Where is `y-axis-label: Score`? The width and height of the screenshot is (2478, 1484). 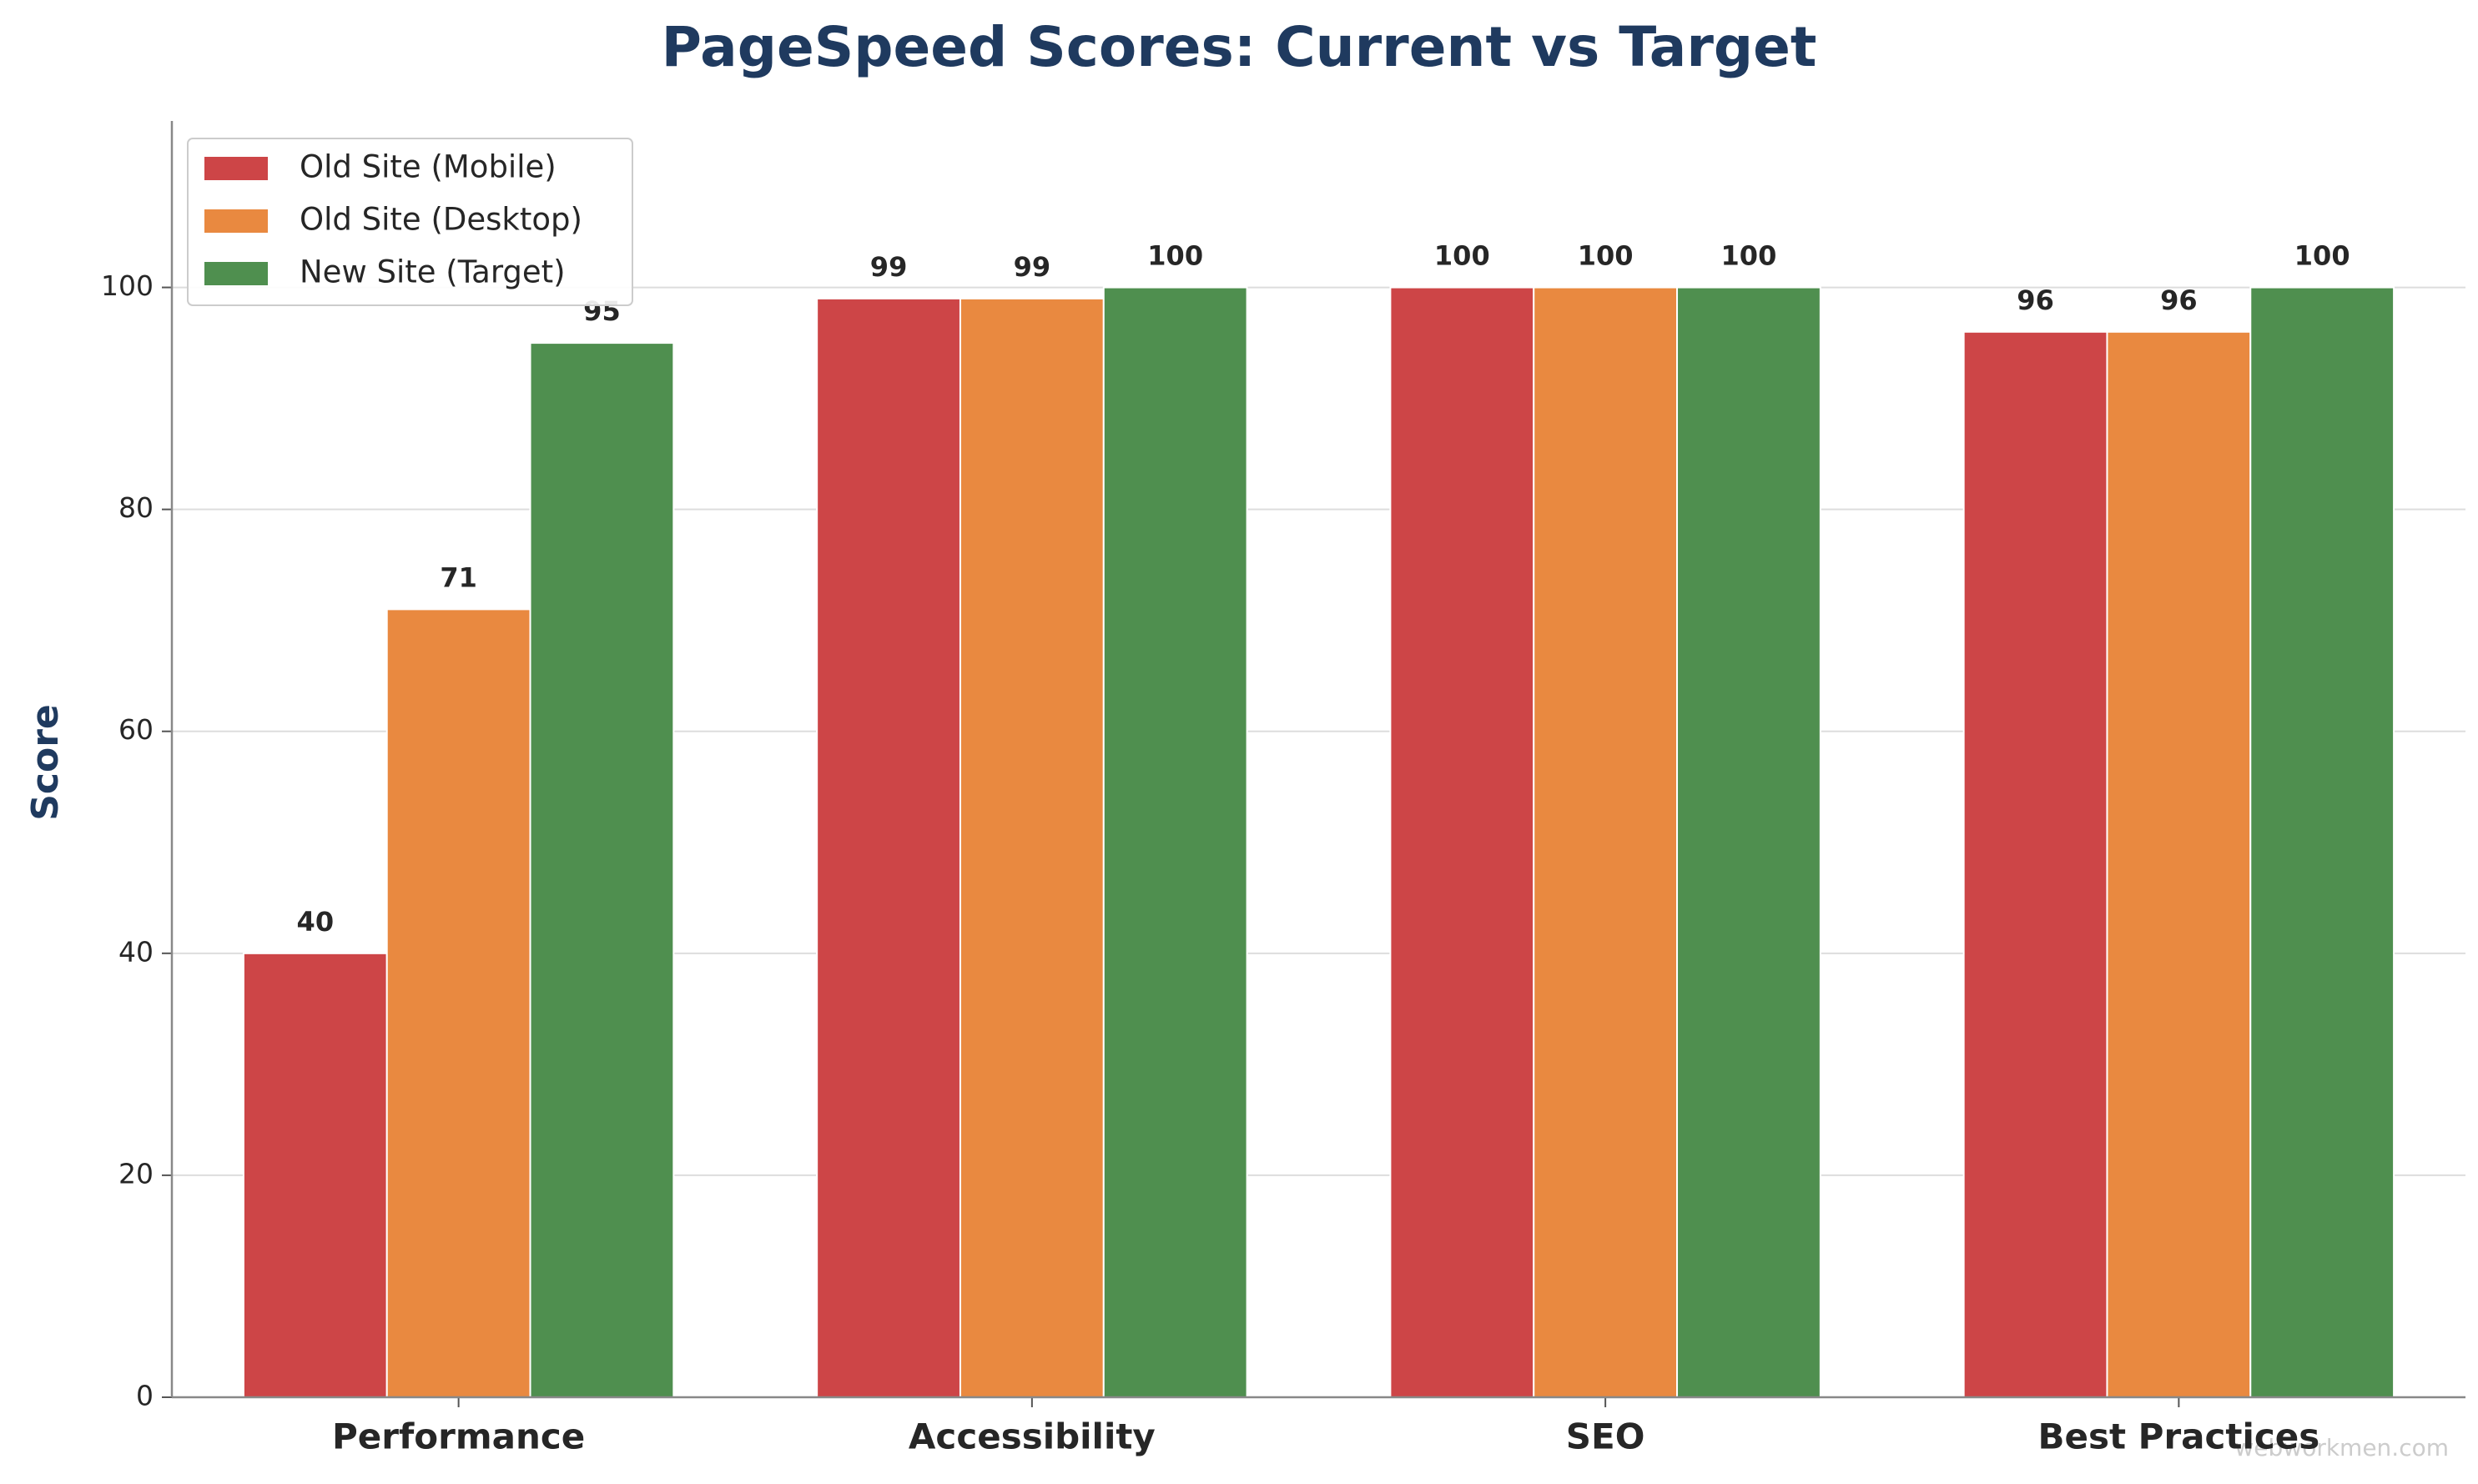 y-axis-label: Score is located at coordinates (46, 763).